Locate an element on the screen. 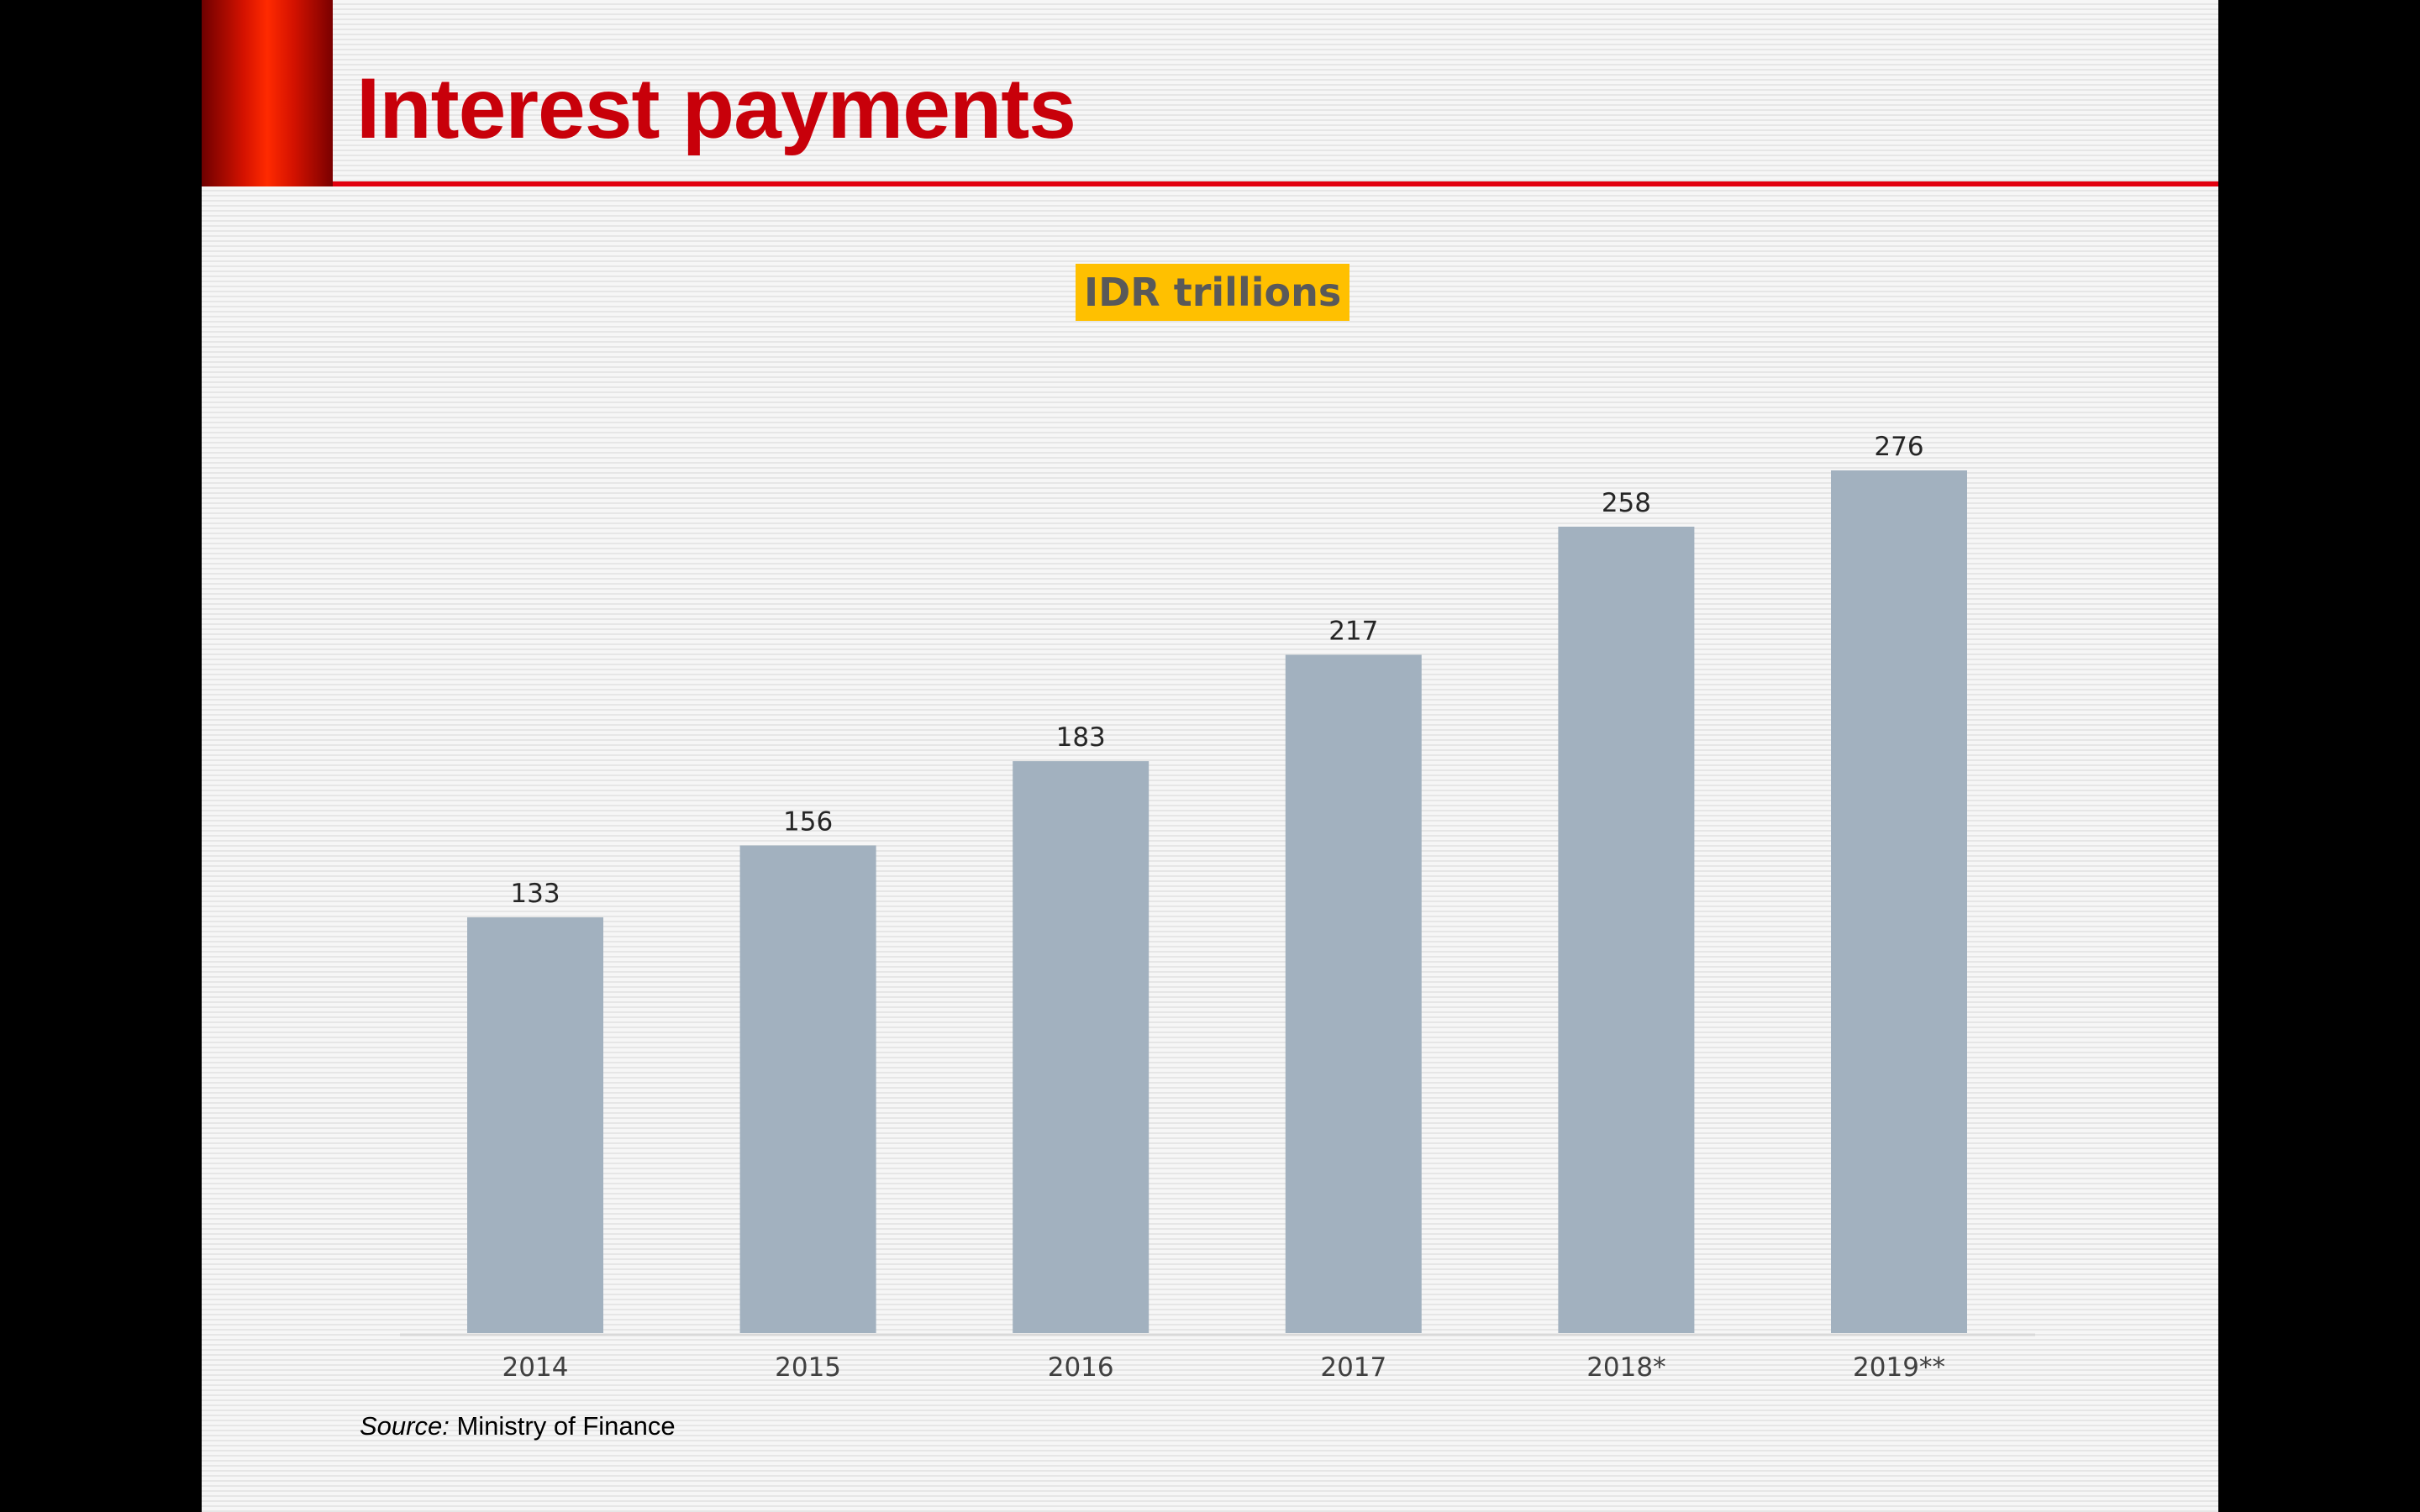 This screenshot has width=2420, height=1512. source-label: Source: is located at coordinates (405, 1426).